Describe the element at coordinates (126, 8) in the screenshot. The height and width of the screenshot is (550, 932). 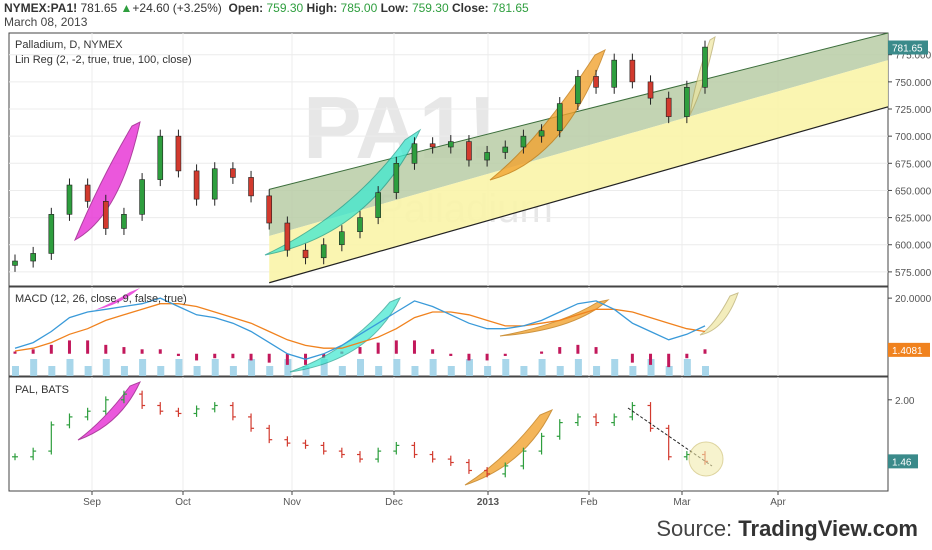
I see `up-arrow-icon: ▲` at that location.